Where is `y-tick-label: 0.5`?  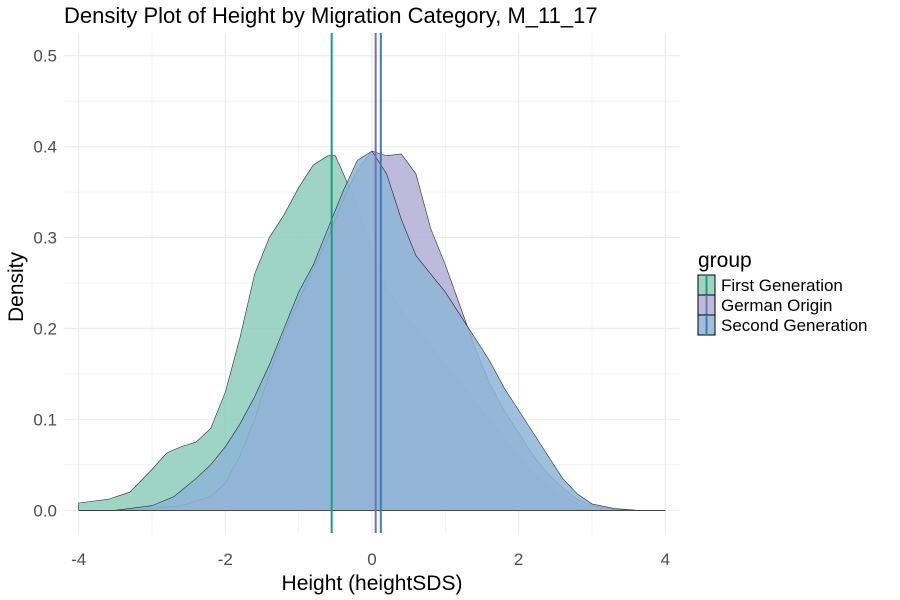 y-tick-label: 0.5 is located at coordinates (45, 56).